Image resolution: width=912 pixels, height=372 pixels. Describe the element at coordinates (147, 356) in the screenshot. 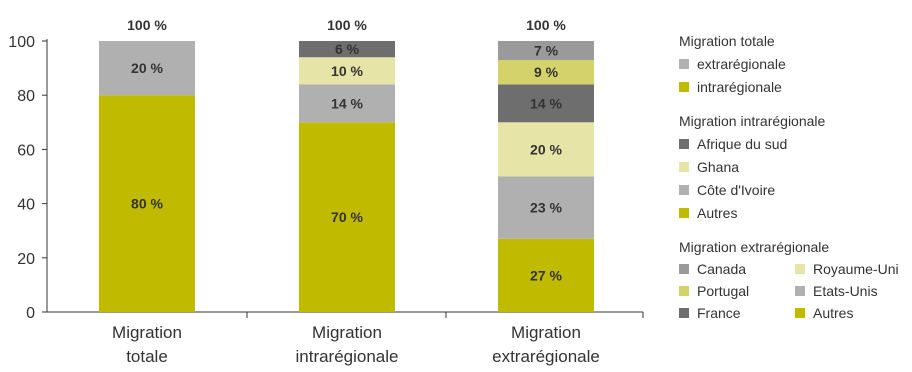

I see `x-tick-label: totale` at that location.